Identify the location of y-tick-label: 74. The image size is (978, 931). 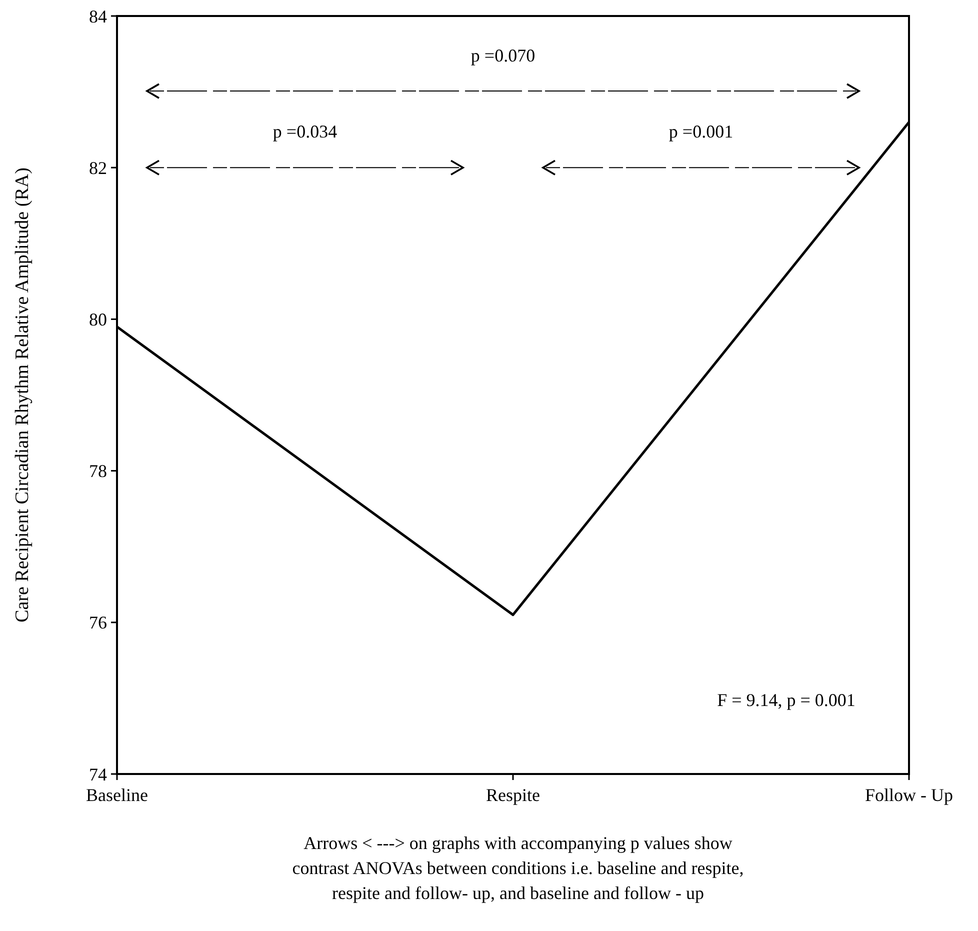
(98, 774).